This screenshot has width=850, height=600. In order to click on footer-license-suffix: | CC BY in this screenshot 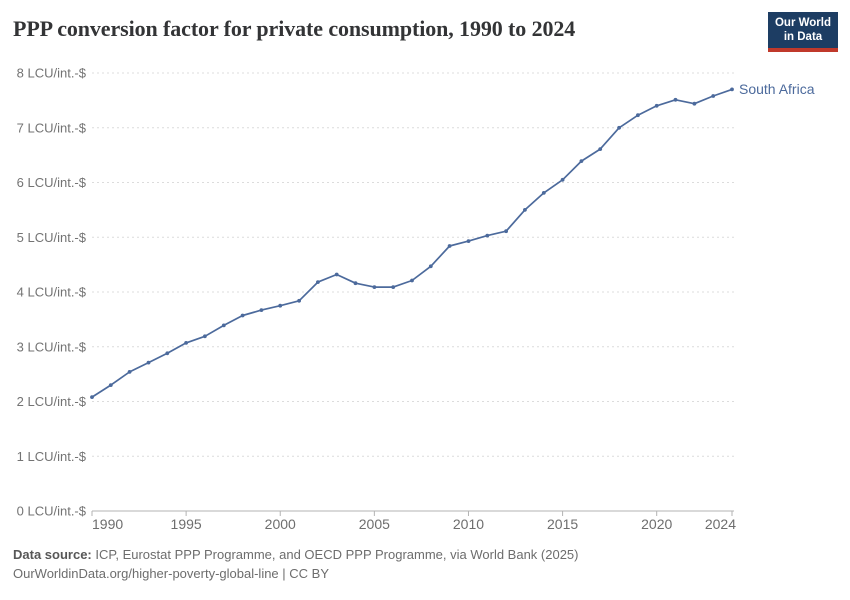, I will do `click(304, 573)`.